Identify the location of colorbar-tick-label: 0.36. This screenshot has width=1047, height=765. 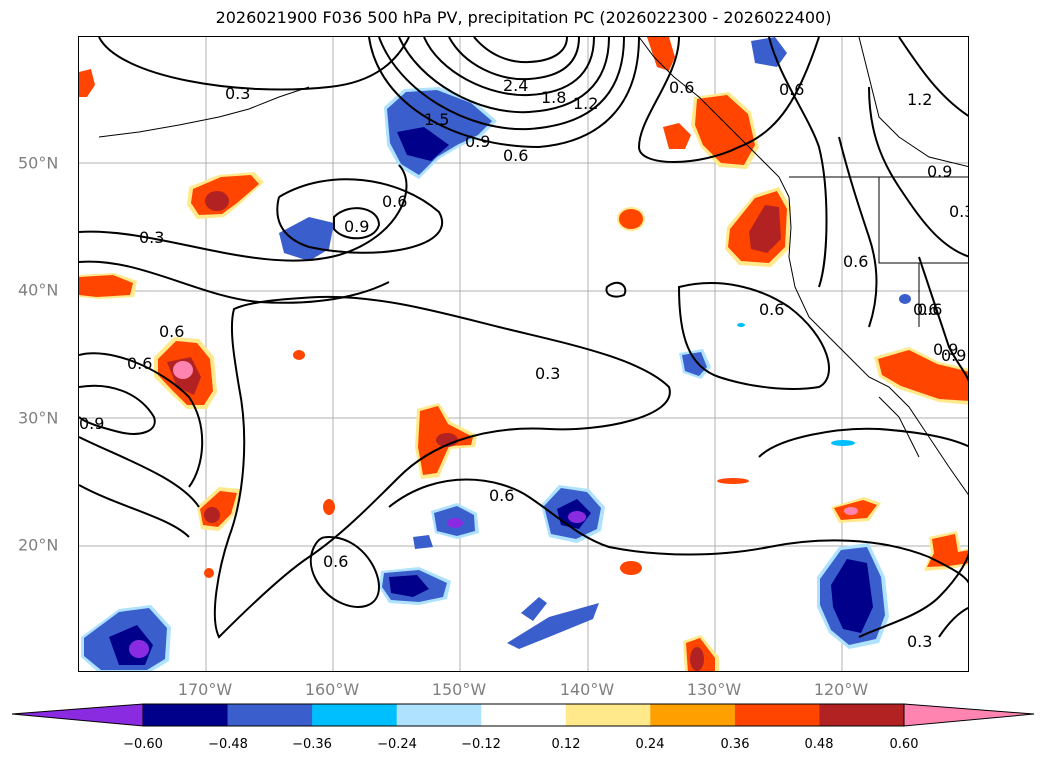
(735, 744).